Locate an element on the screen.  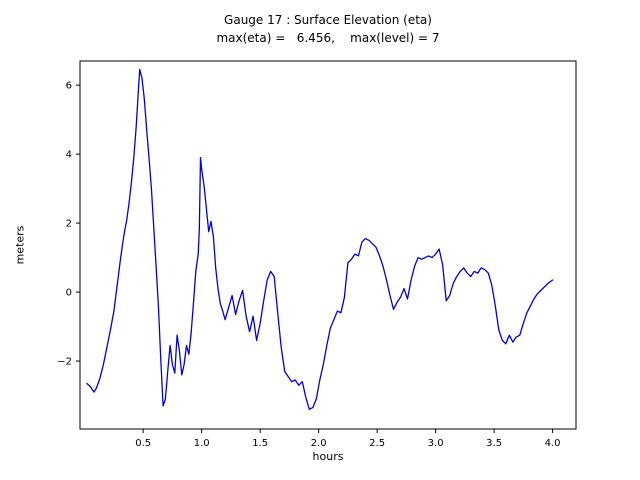
chart-title: Gauge 17 : Surface Elevation (eta) is located at coordinates (328, 20).